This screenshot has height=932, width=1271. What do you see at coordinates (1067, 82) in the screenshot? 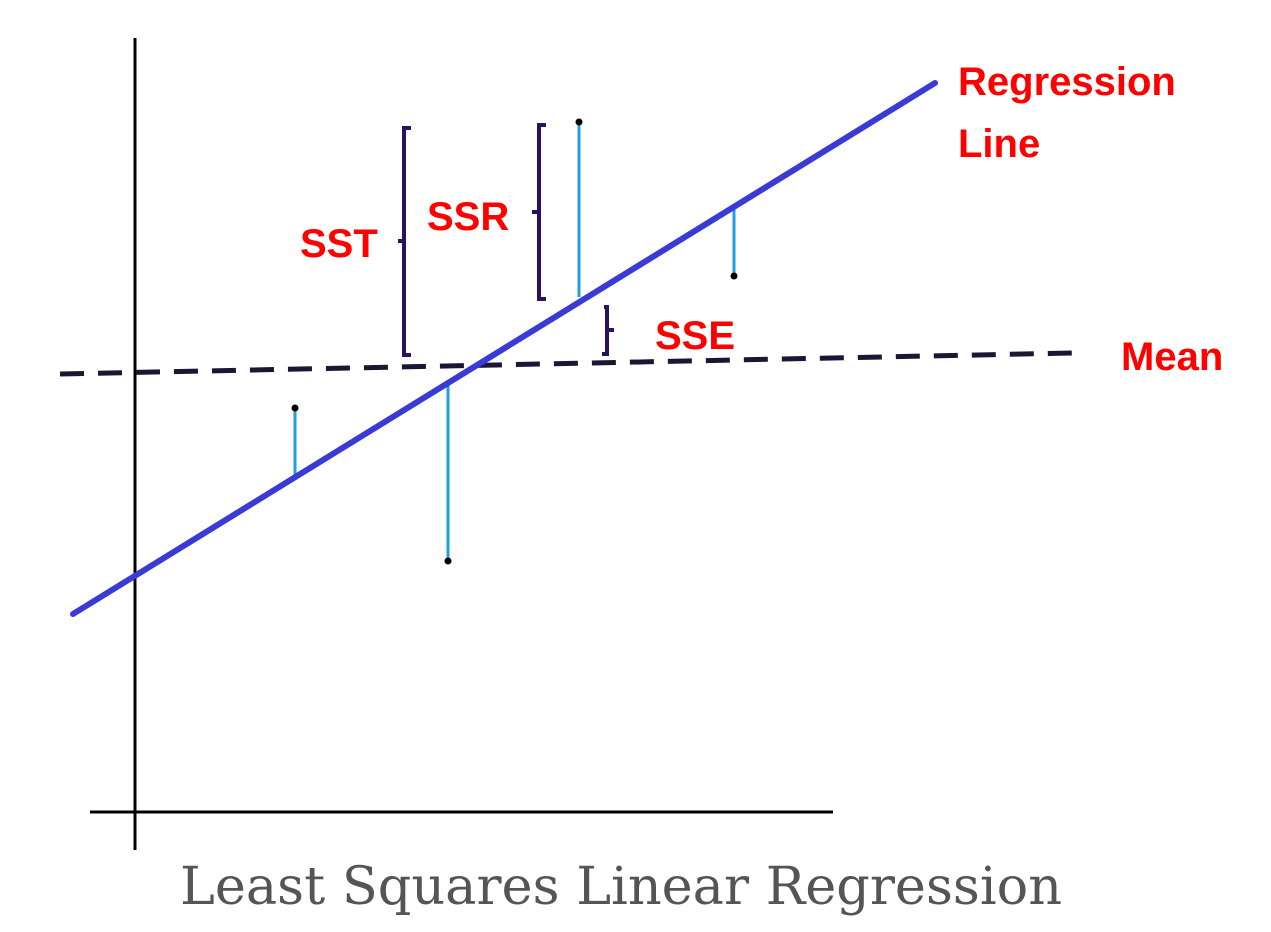
I see `regression-line-label-1: Regression` at bounding box center [1067, 82].